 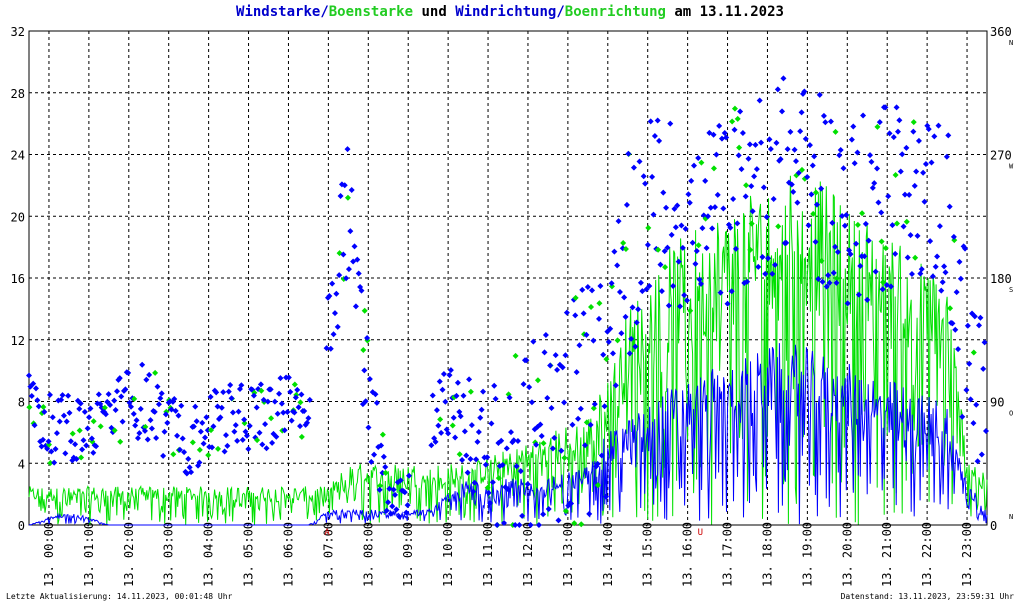 I want to click on x-tick-label: 13. 12:00, so click(x=528, y=554).